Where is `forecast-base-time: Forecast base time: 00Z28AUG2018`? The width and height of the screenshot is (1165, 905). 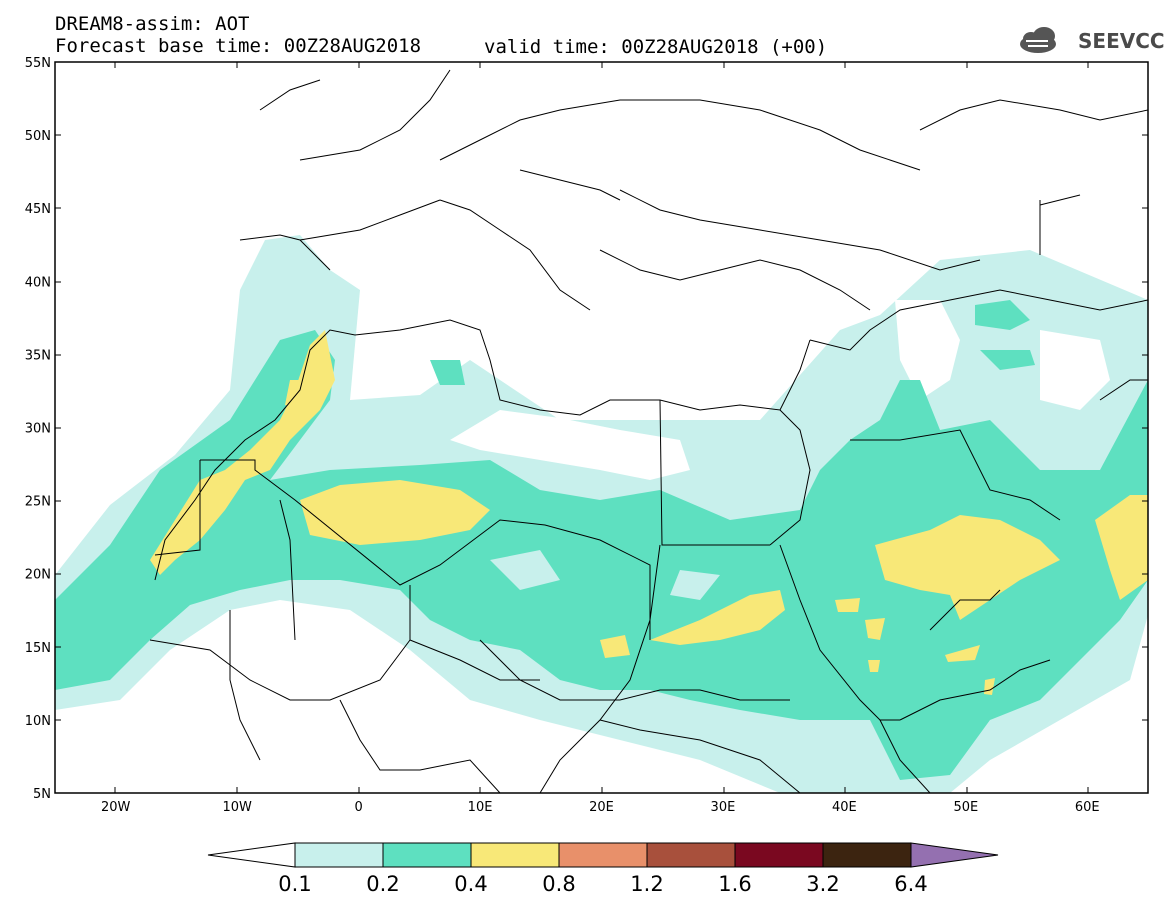 forecast-base-time: Forecast base time: 00Z28AUG2018 is located at coordinates (238, 46).